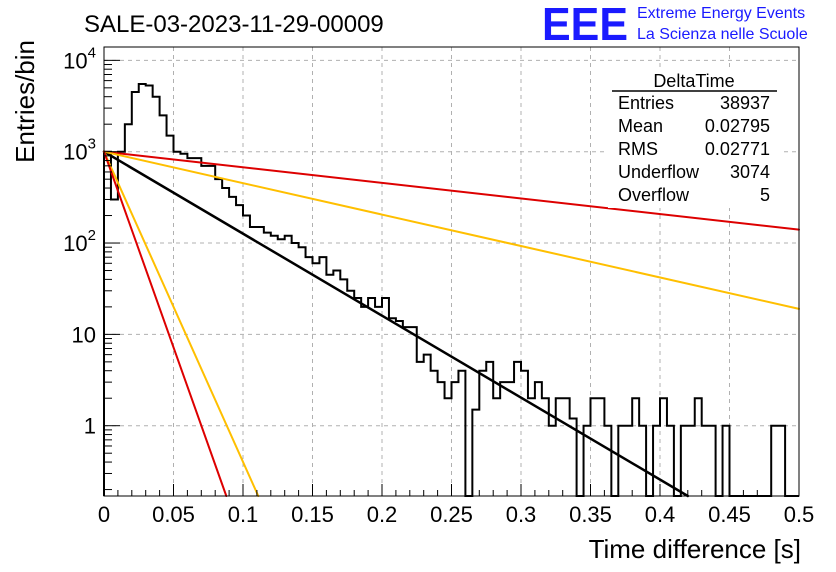 This screenshot has width=836, height=572. Describe the element at coordinates (729, 514) in the screenshot. I see `x-tick-label: 0.45` at that location.